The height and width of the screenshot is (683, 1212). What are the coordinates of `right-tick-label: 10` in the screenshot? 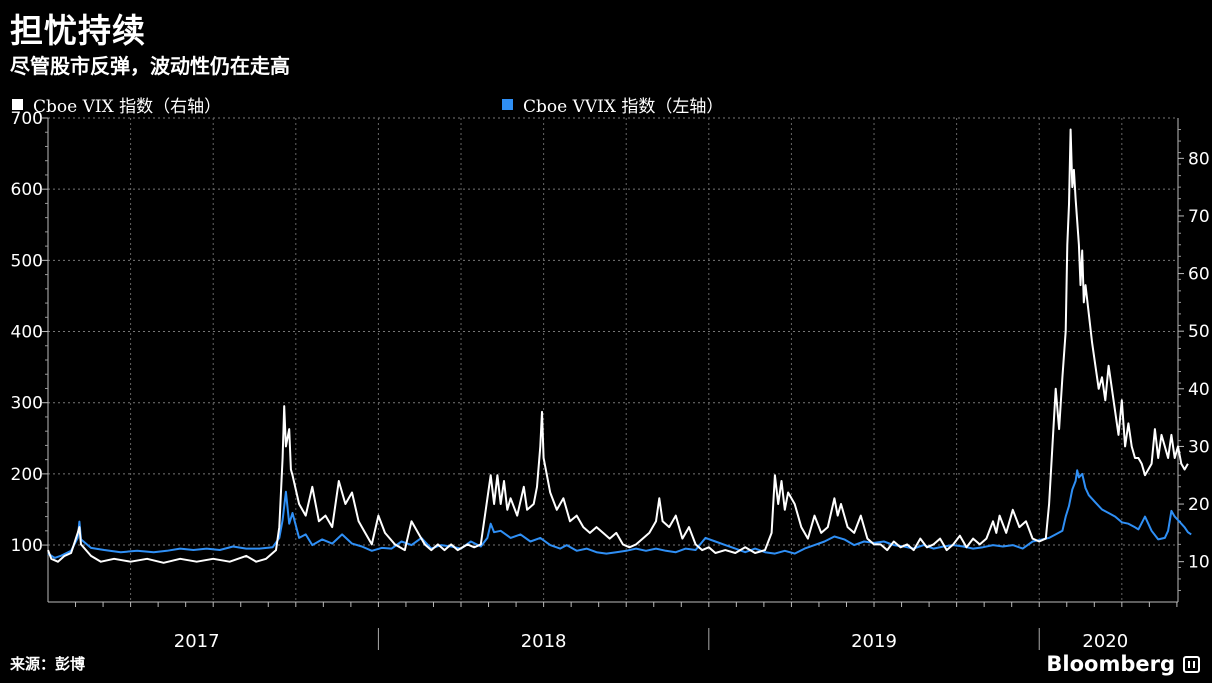 It's located at (1199, 563).